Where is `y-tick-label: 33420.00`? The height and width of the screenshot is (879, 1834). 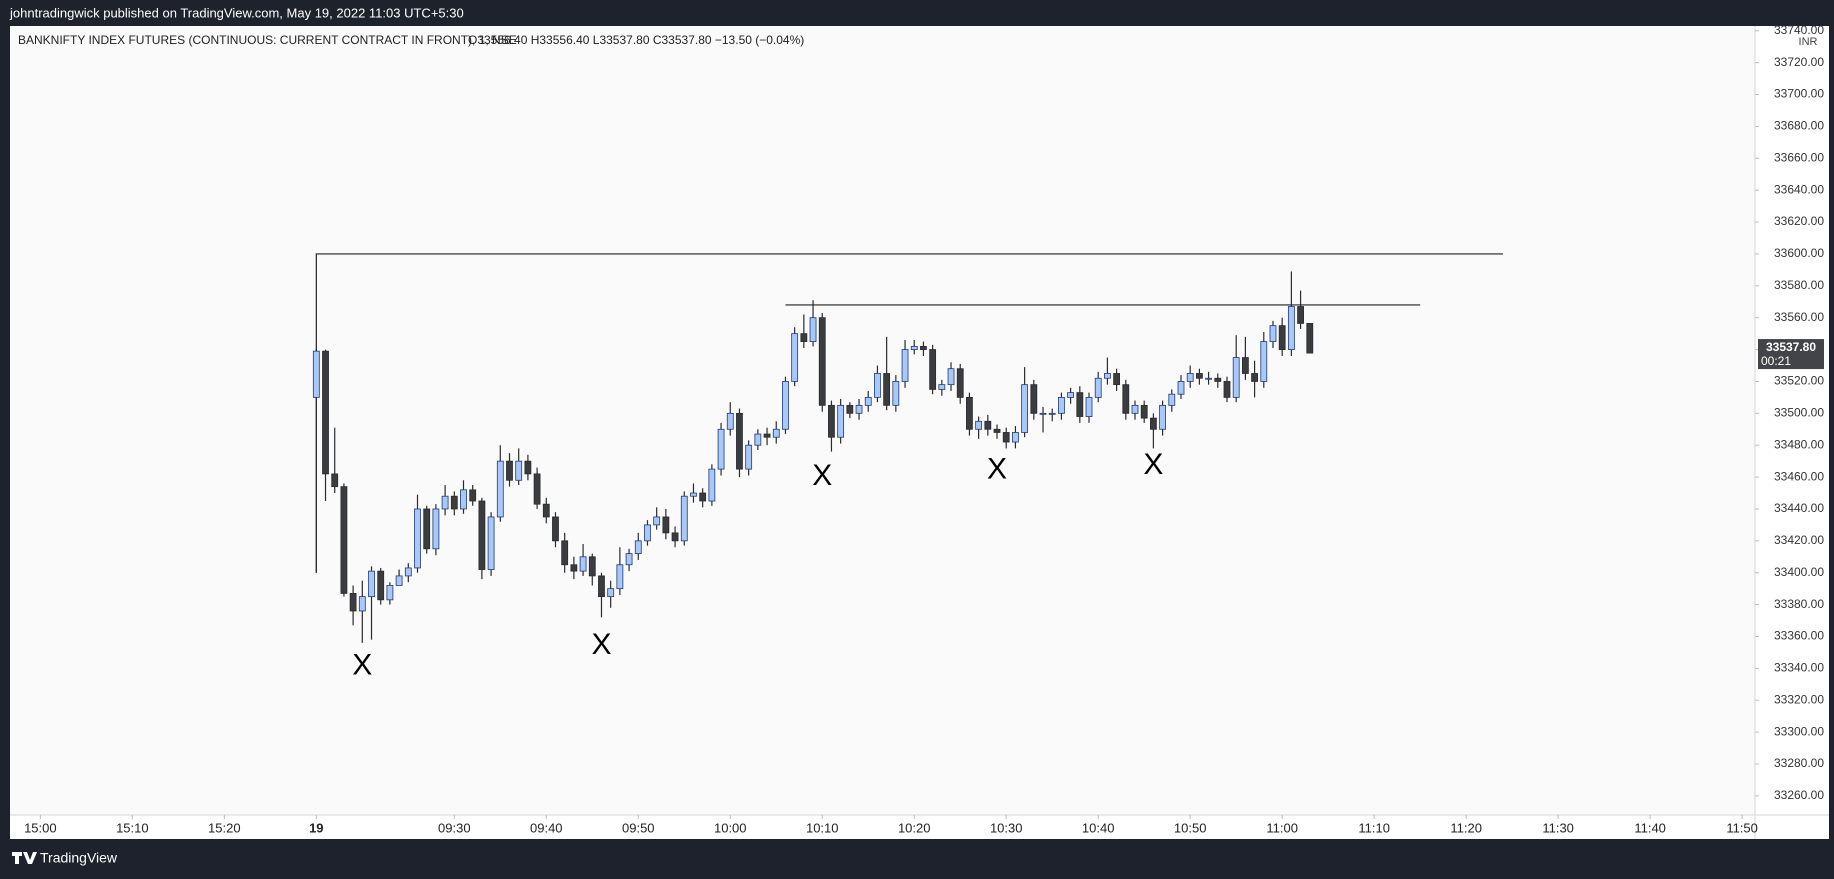 y-tick-label: 33420.00 is located at coordinates (1799, 540).